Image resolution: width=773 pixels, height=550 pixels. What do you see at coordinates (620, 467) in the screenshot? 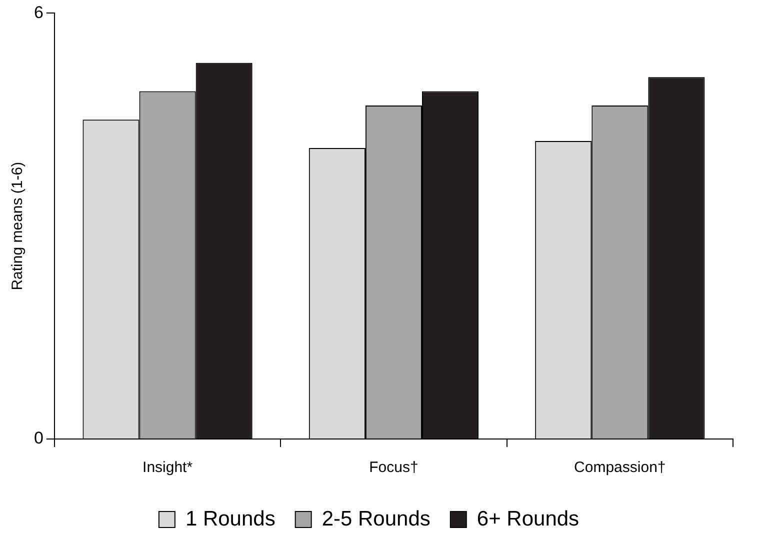
I see `x-tick-label: Compassion†` at bounding box center [620, 467].